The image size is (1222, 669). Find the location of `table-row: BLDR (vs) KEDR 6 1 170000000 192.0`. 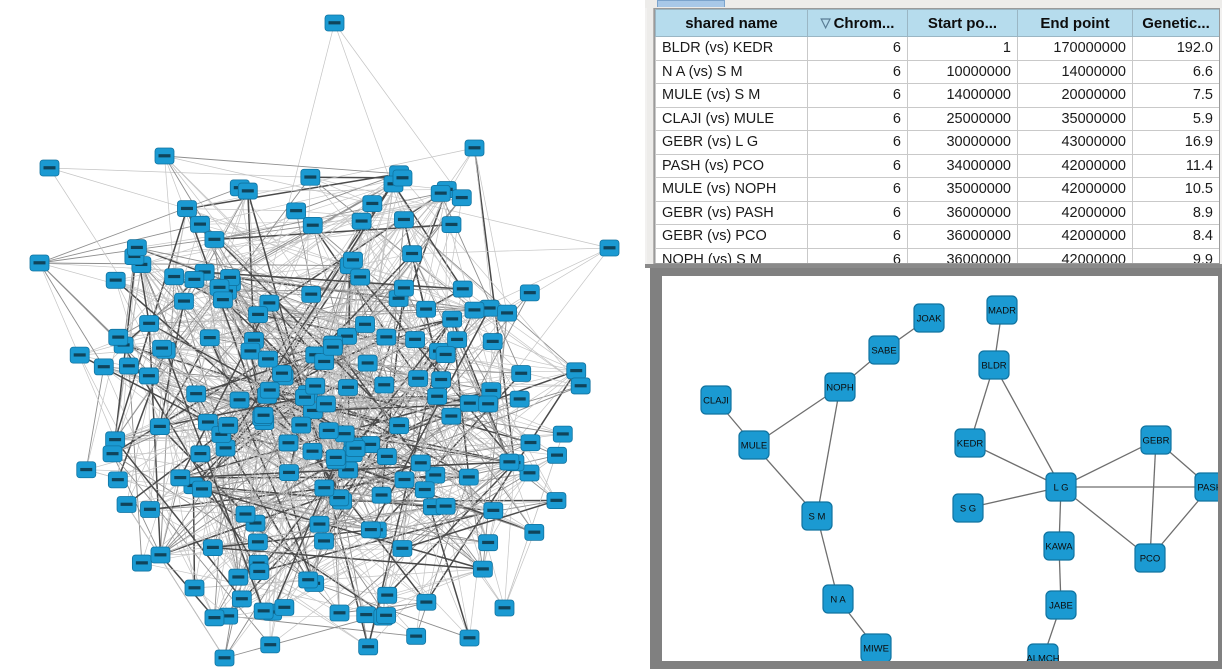

table-row: BLDR (vs) KEDR 6 1 170000000 192.0 is located at coordinates (937, 48).